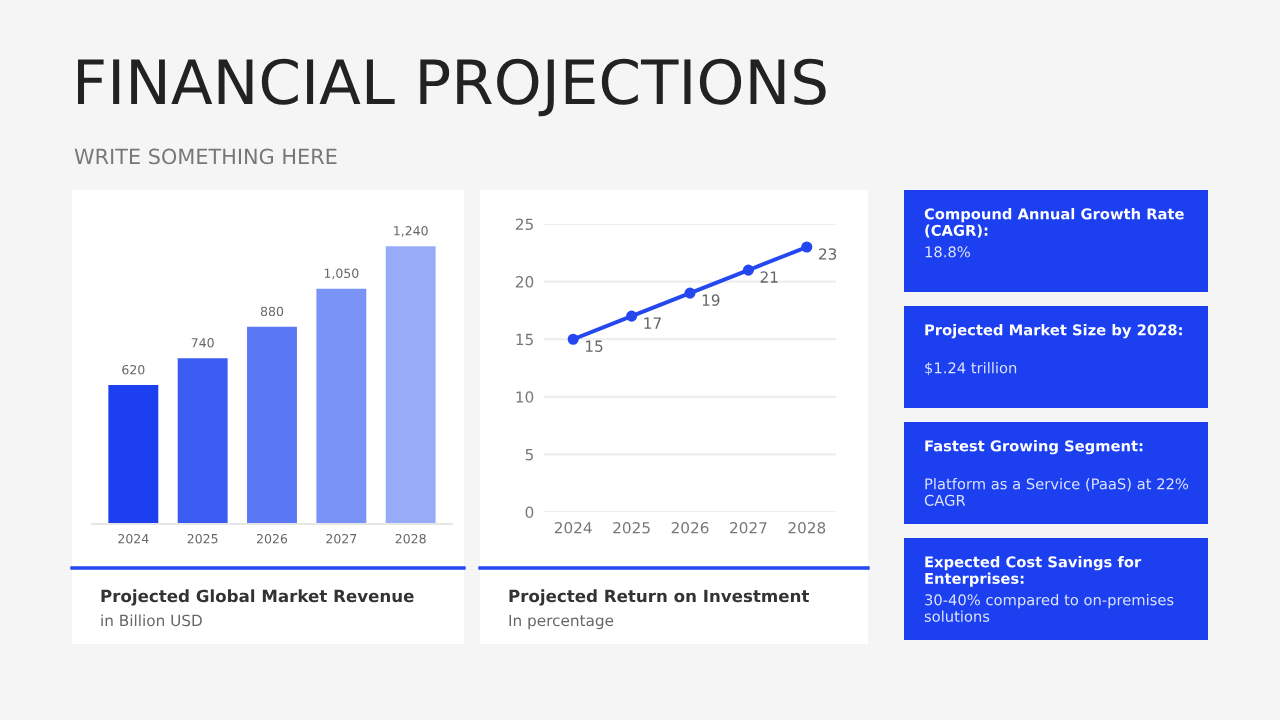  I want to click on text: Projected Return on Investment, so click(659, 597).